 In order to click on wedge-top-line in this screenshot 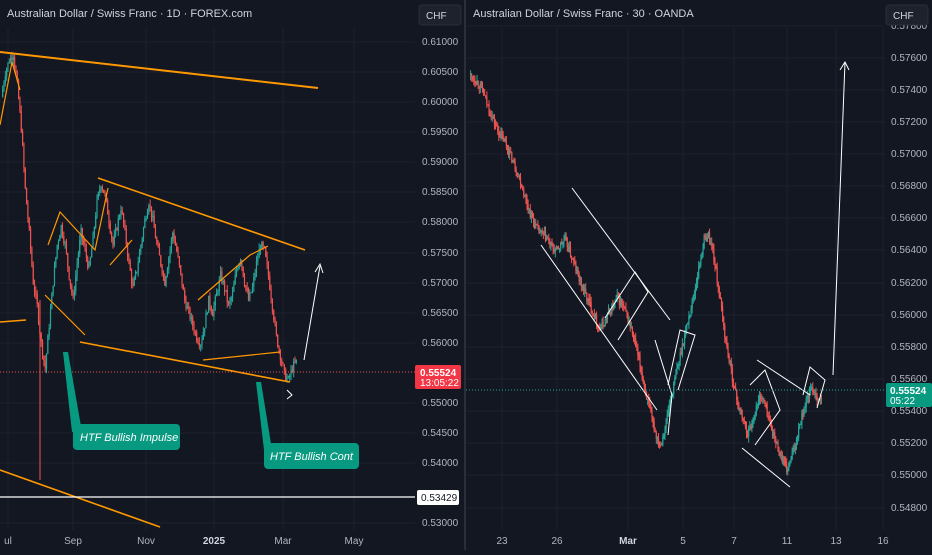, I will do `click(783, 377)`.